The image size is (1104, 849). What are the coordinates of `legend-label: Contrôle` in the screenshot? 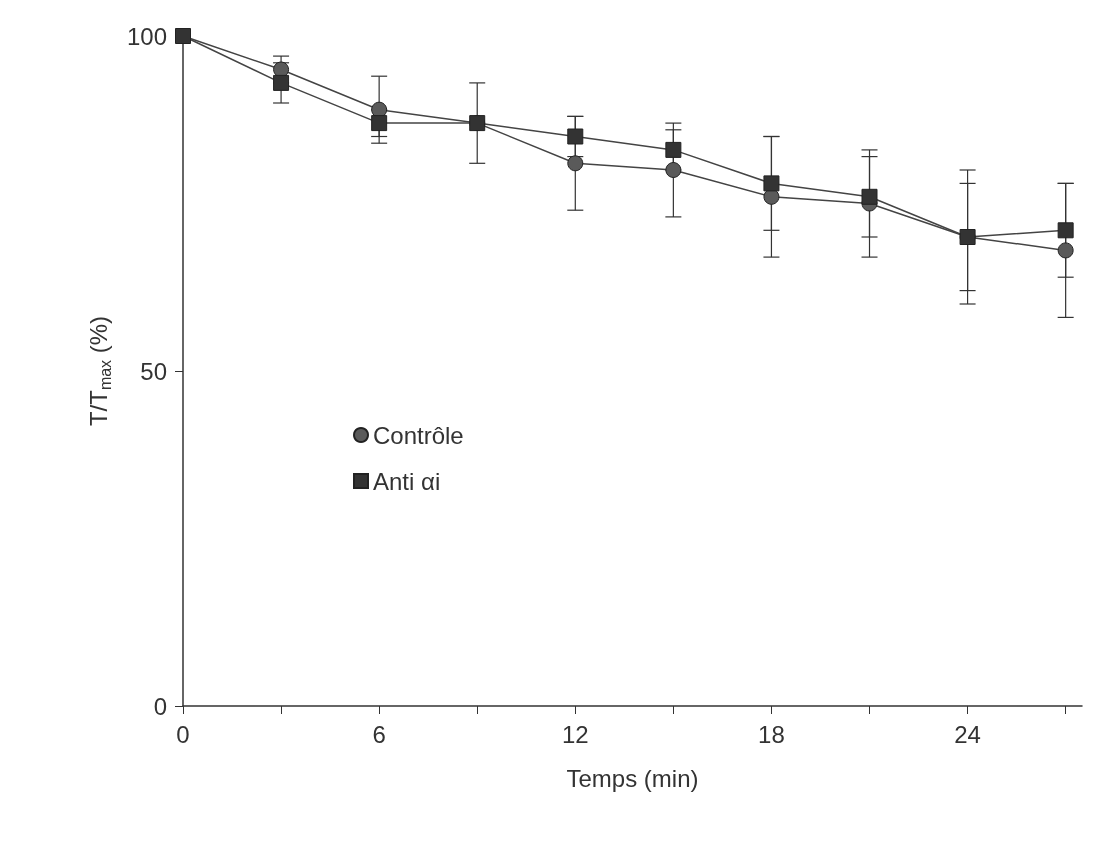 It's located at (418, 435).